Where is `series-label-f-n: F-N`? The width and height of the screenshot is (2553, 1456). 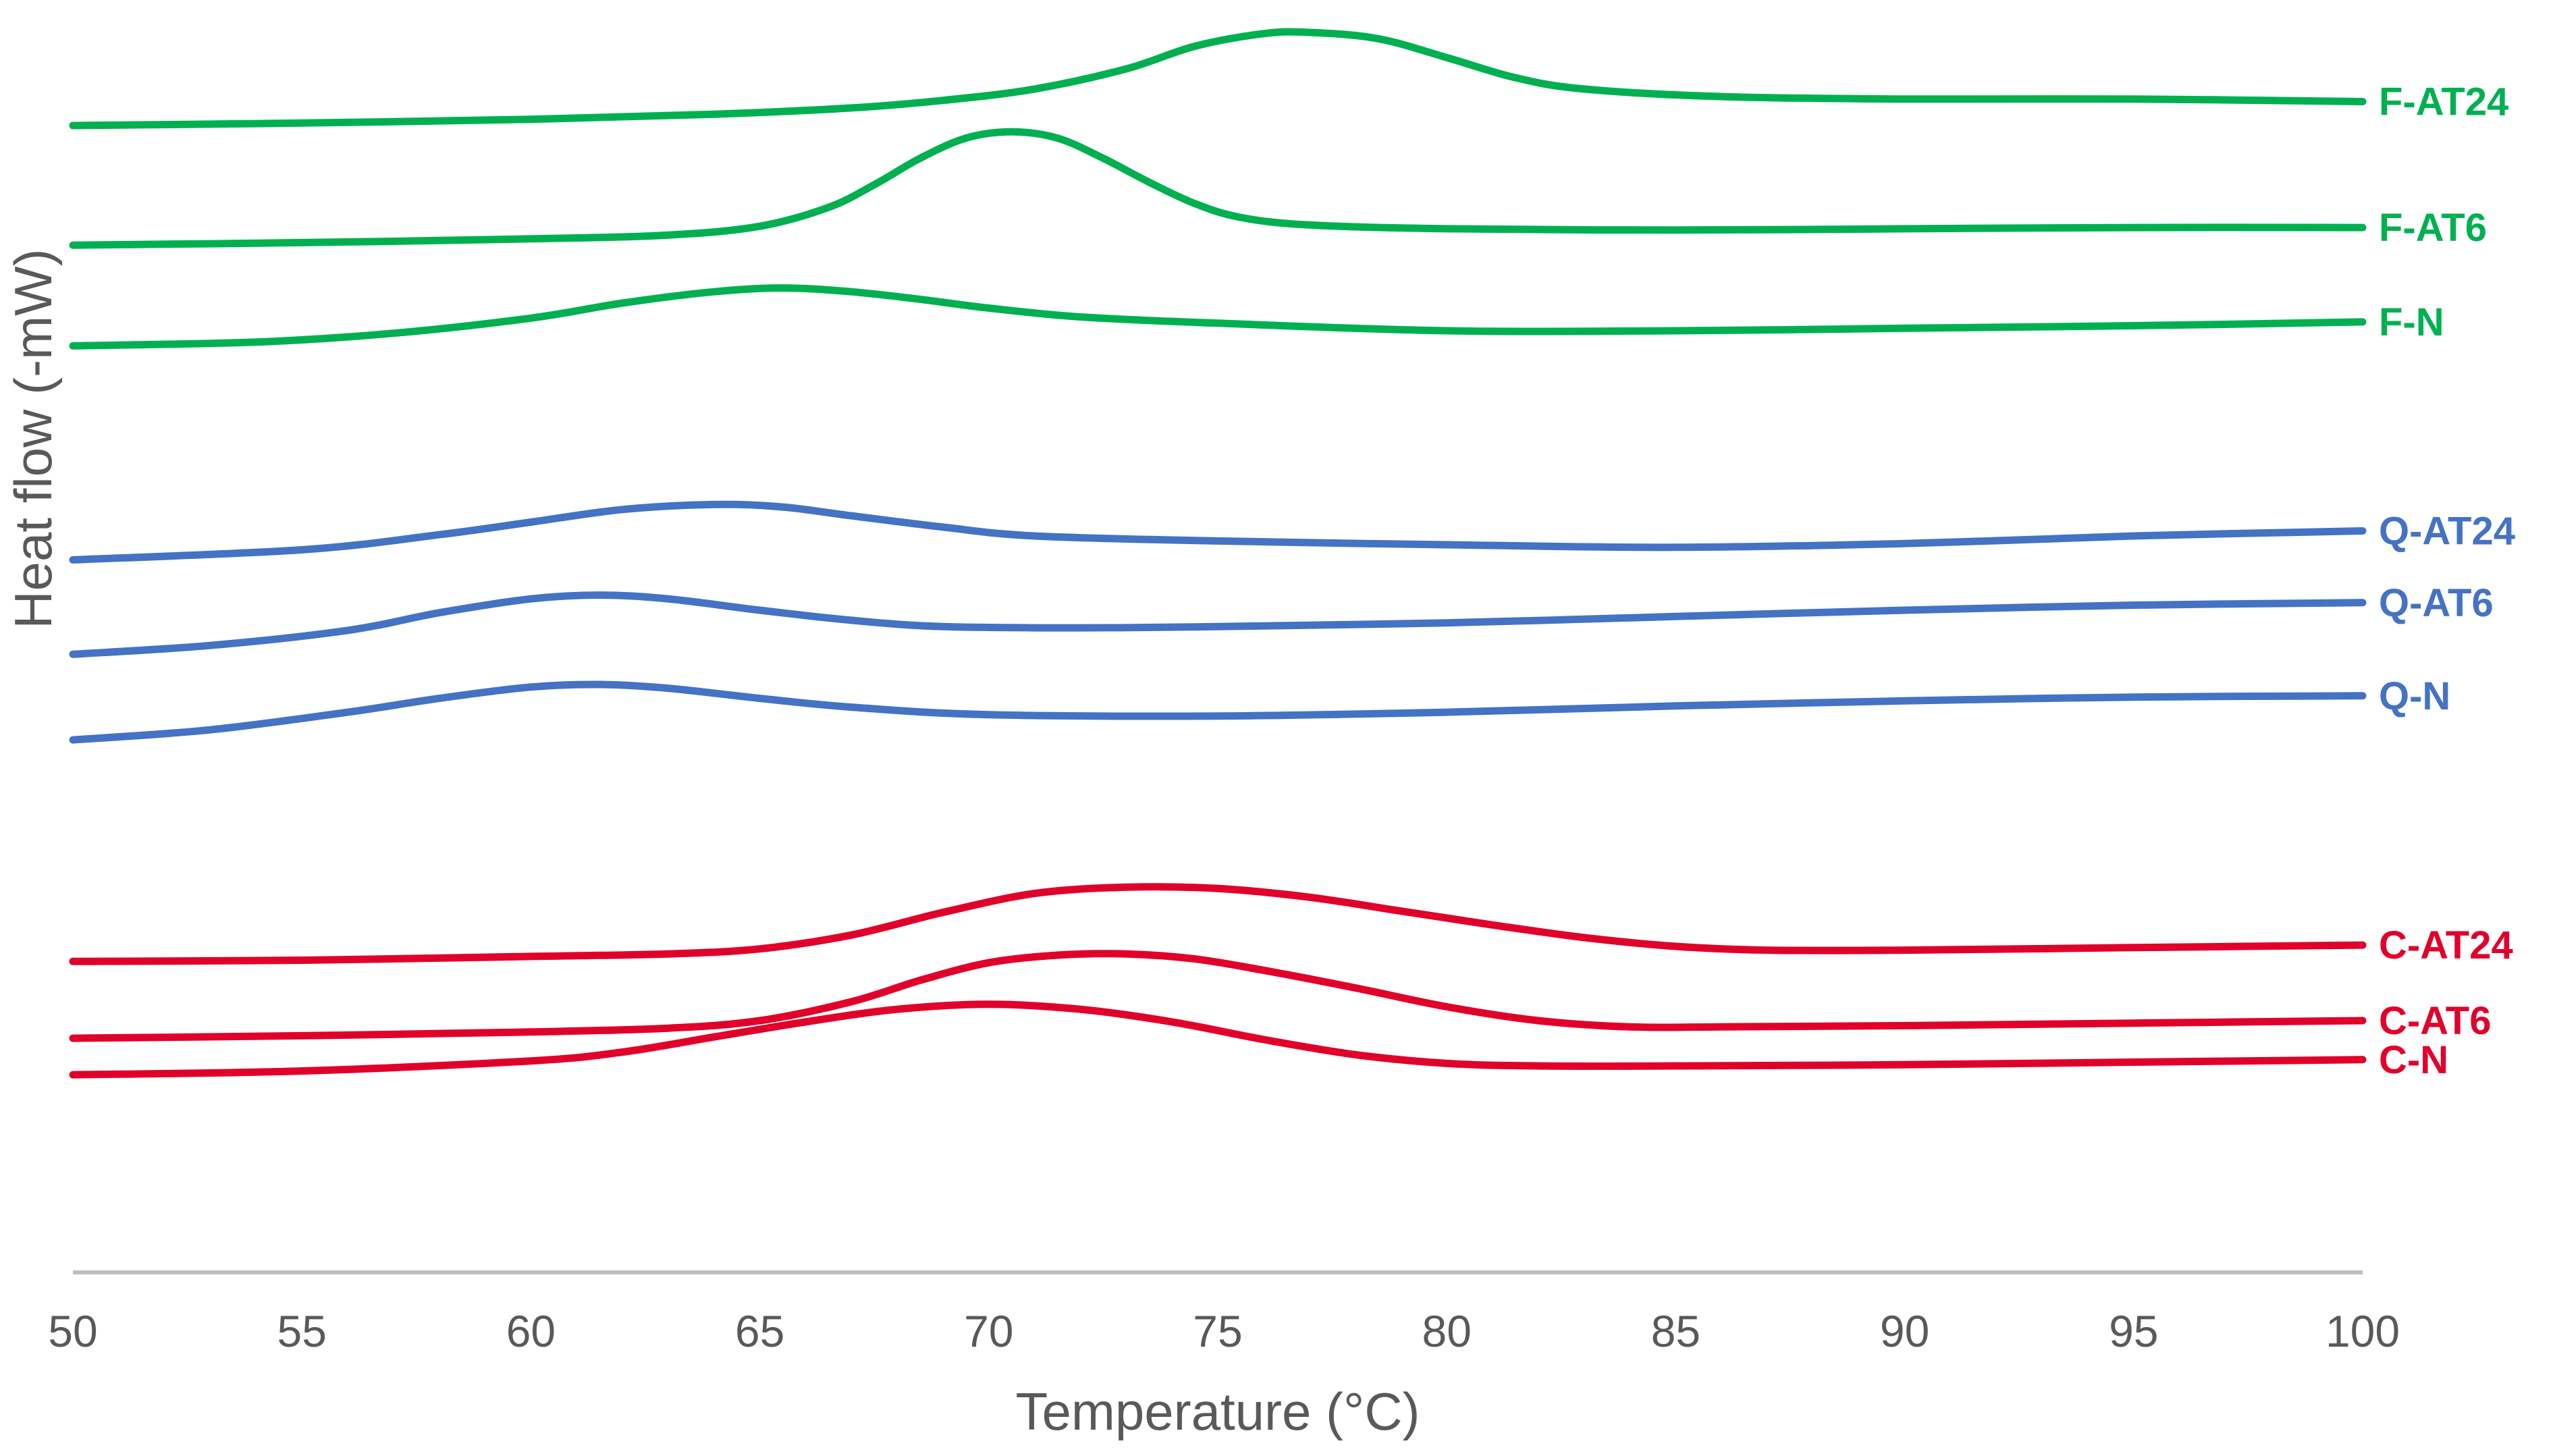
series-label-f-n: F-N is located at coordinates (2411, 322).